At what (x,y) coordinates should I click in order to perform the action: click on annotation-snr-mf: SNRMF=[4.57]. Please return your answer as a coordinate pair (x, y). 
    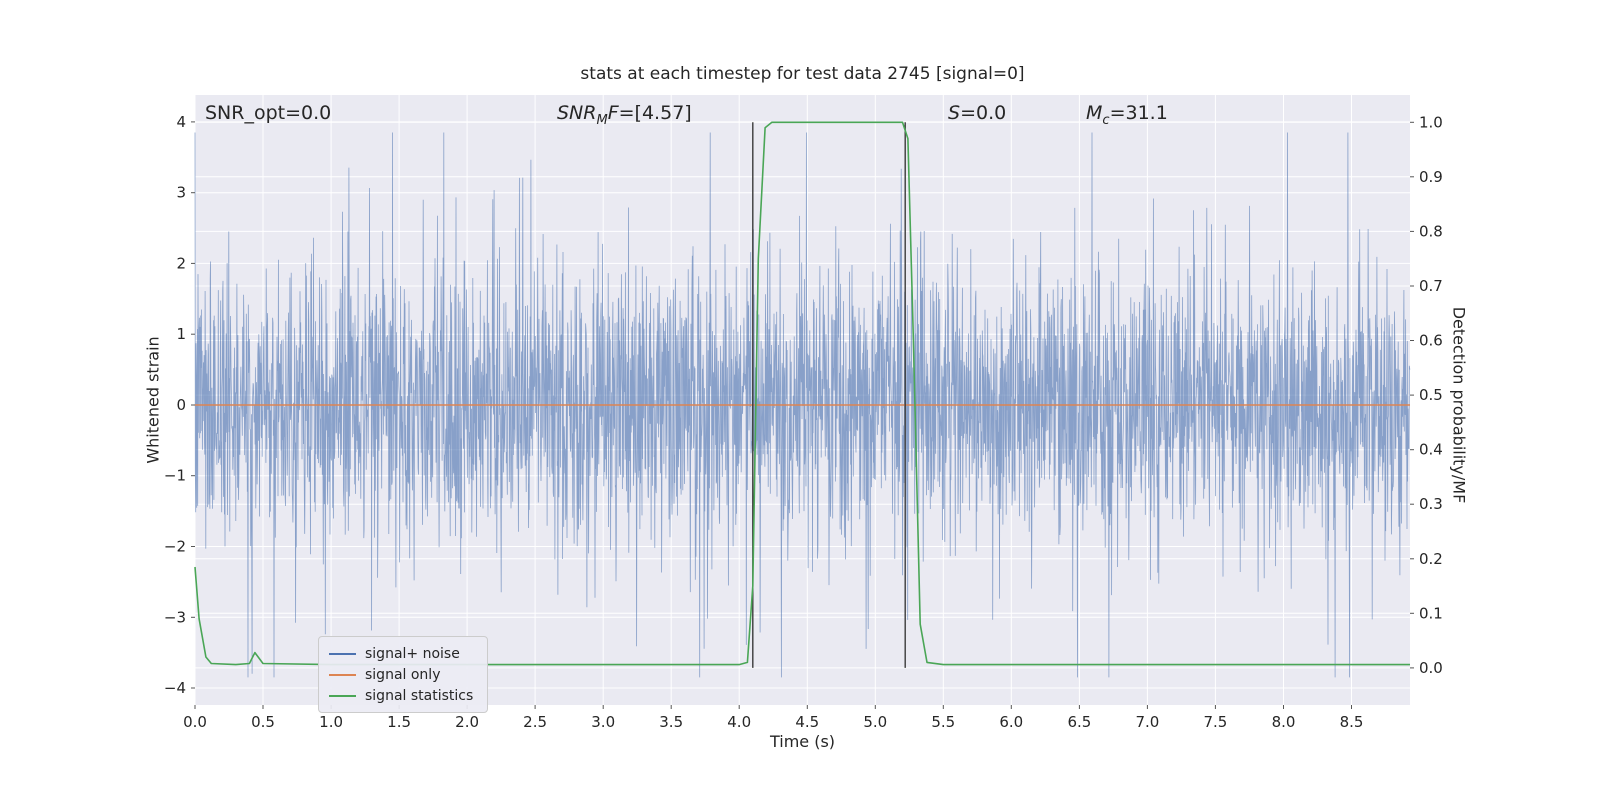
    Looking at the image, I should click on (624, 115).